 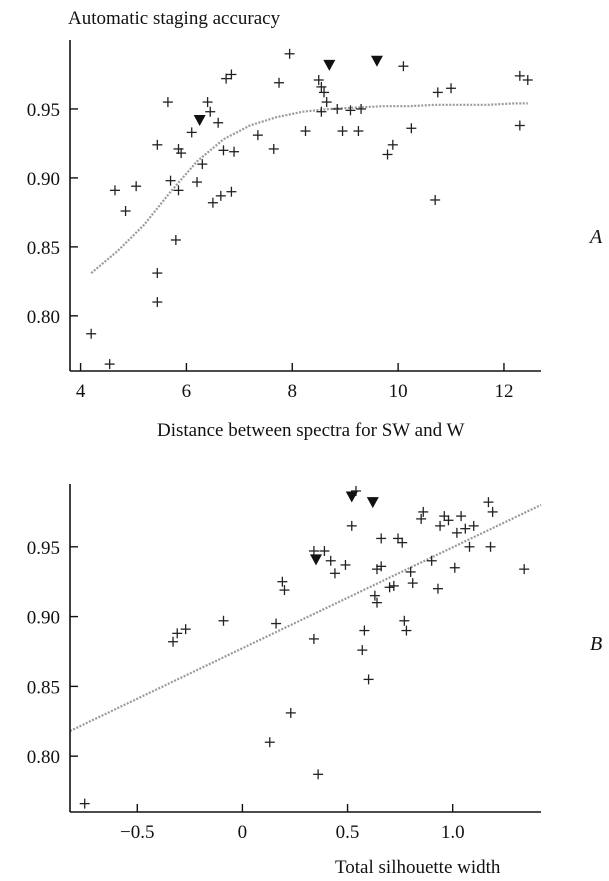 I want to click on panel-a-title: Automatic staging accuracy, so click(x=174, y=18).